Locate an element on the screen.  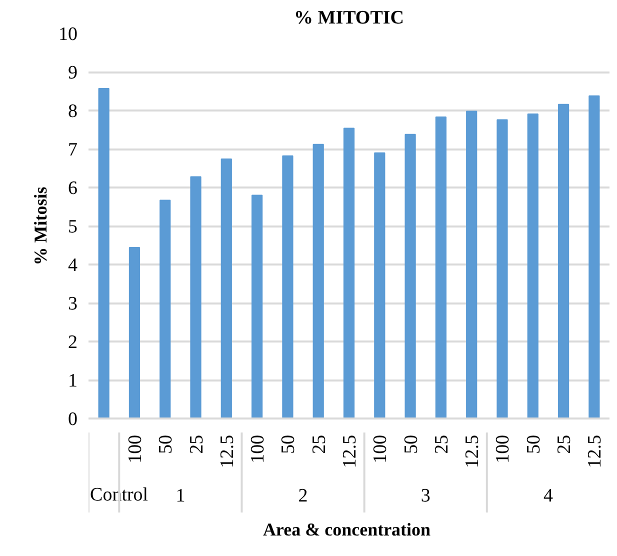
y-tick-label: 2 is located at coordinates (73, 342).